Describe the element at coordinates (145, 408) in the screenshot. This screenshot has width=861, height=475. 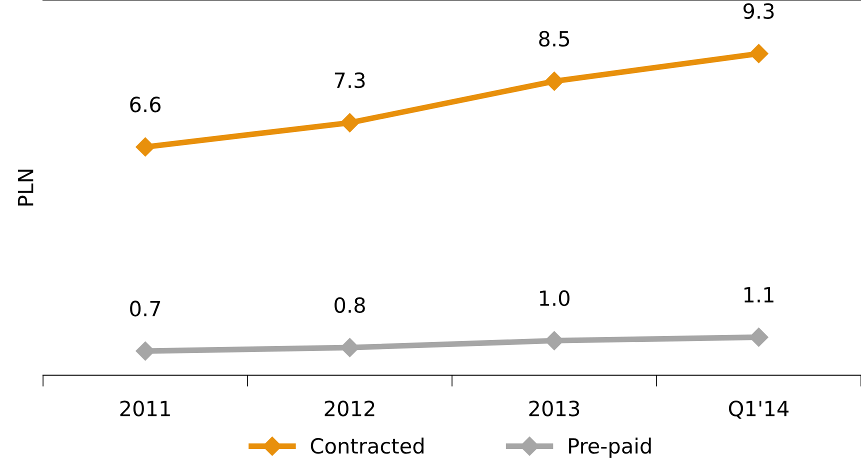
I see `x-tick-label: 2011` at that location.